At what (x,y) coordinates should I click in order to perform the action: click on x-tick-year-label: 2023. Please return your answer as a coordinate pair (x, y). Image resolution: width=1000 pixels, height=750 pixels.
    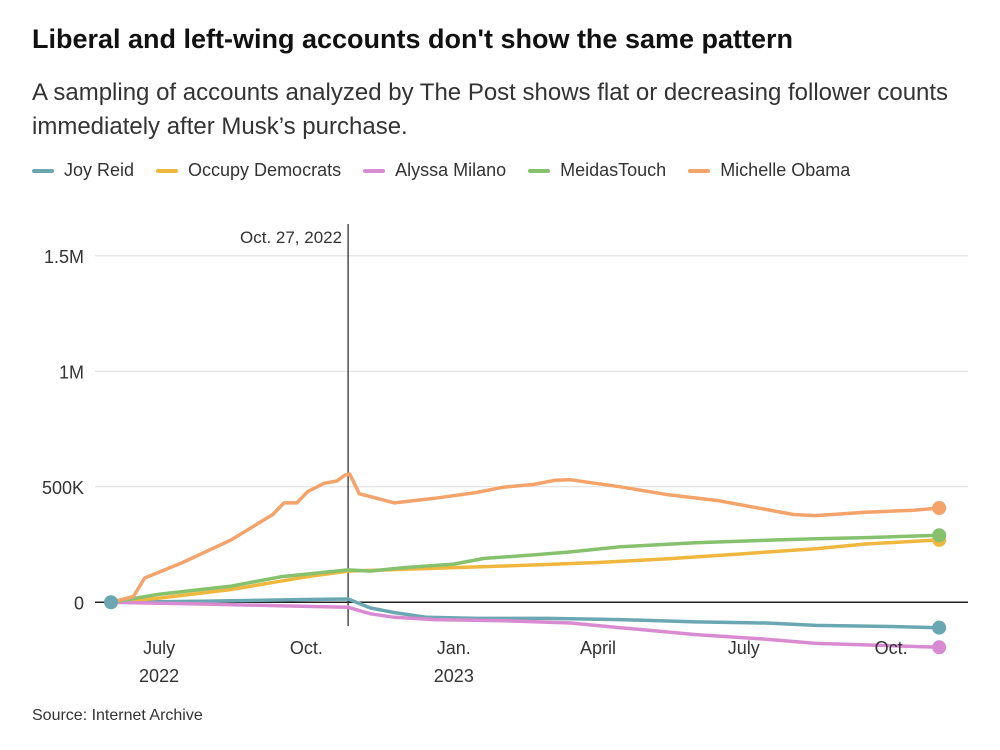
    Looking at the image, I should click on (454, 676).